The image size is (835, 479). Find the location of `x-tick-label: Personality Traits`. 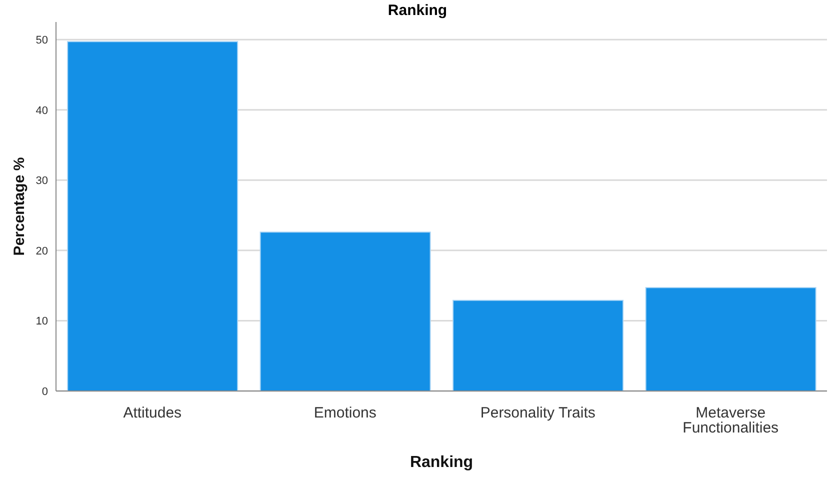

x-tick-label: Personality Traits is located at coordinates (538, 413).